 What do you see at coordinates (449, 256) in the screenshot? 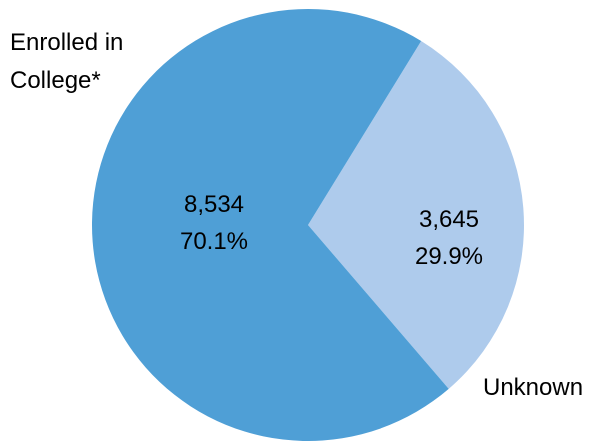
I see `slice-percent-unknown: 29.9%` at bounding box center [449, 256].